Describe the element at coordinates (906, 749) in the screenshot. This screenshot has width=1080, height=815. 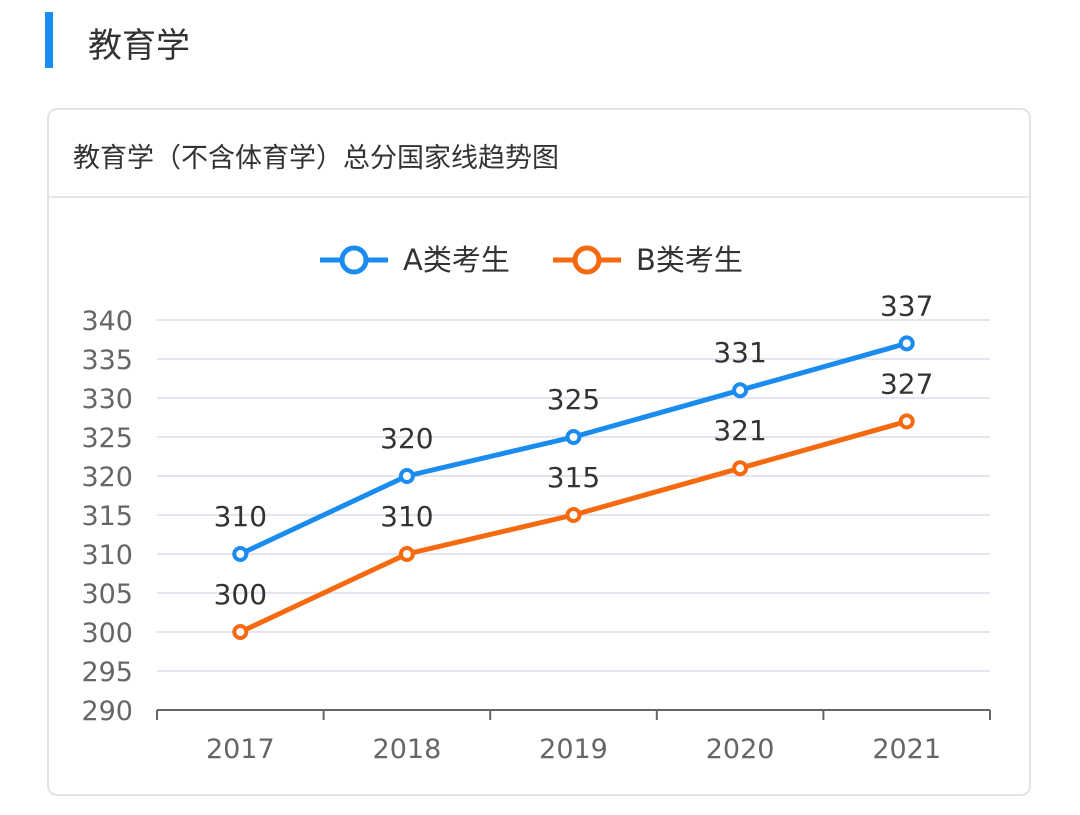
I see `x-tick-label: 2021` at that location.